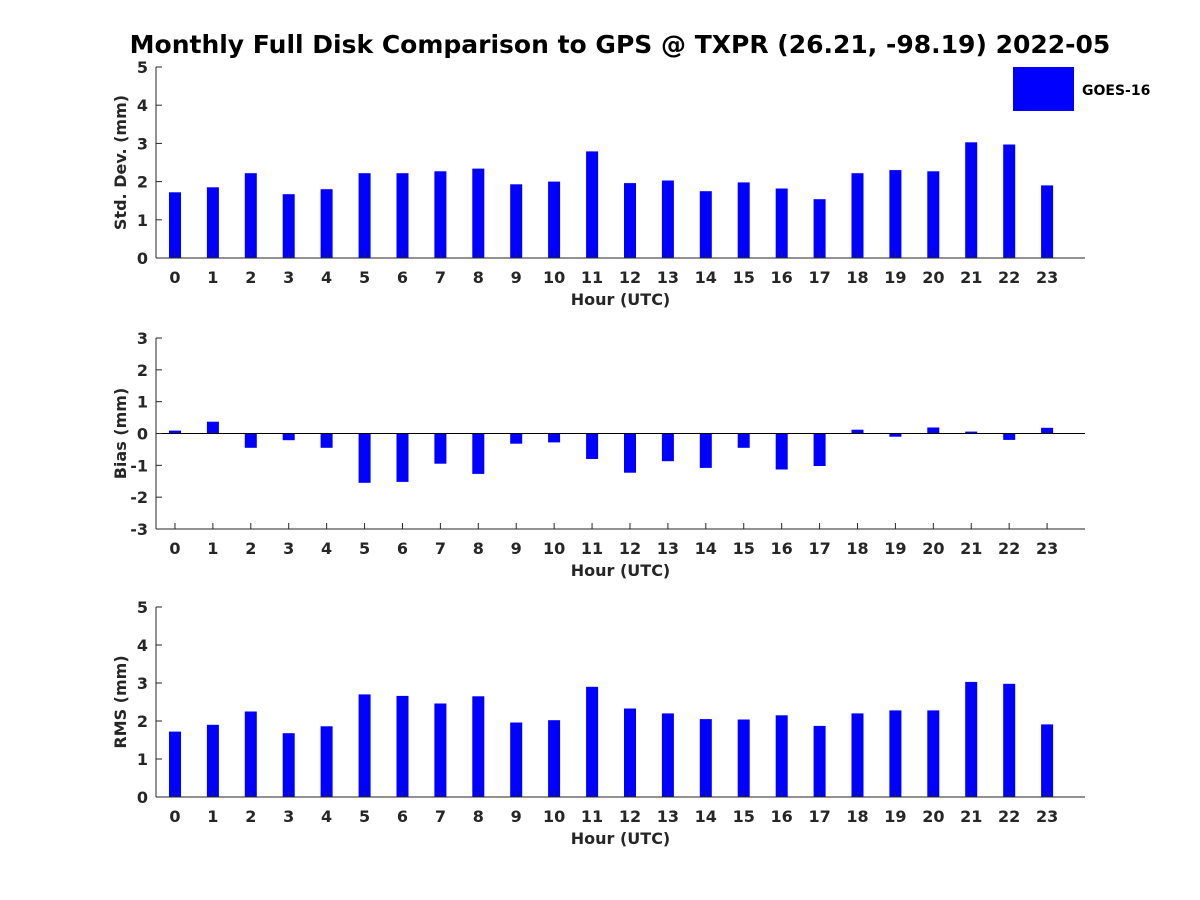 This screenshot has height=900, width=1200. Describe the element at coordinates (402, 816) in the screenshot. I see `rms-xtick-label: 6` at that location.